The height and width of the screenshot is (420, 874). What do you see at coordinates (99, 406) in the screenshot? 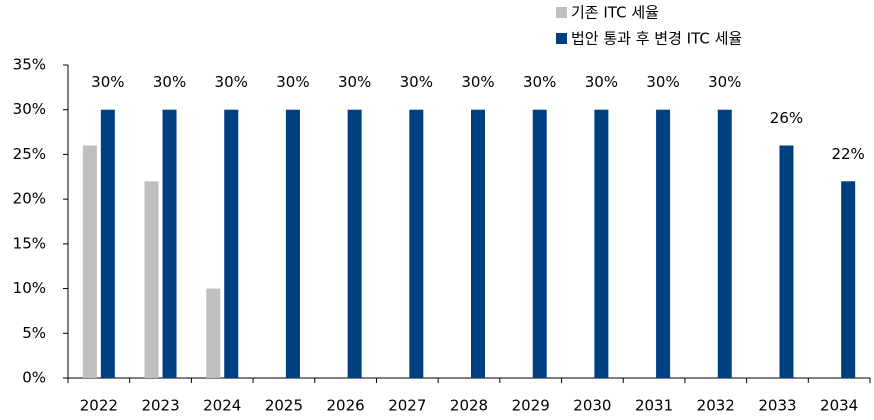
I see `x-tick-label: 2022` at bounding box center [99, 406].